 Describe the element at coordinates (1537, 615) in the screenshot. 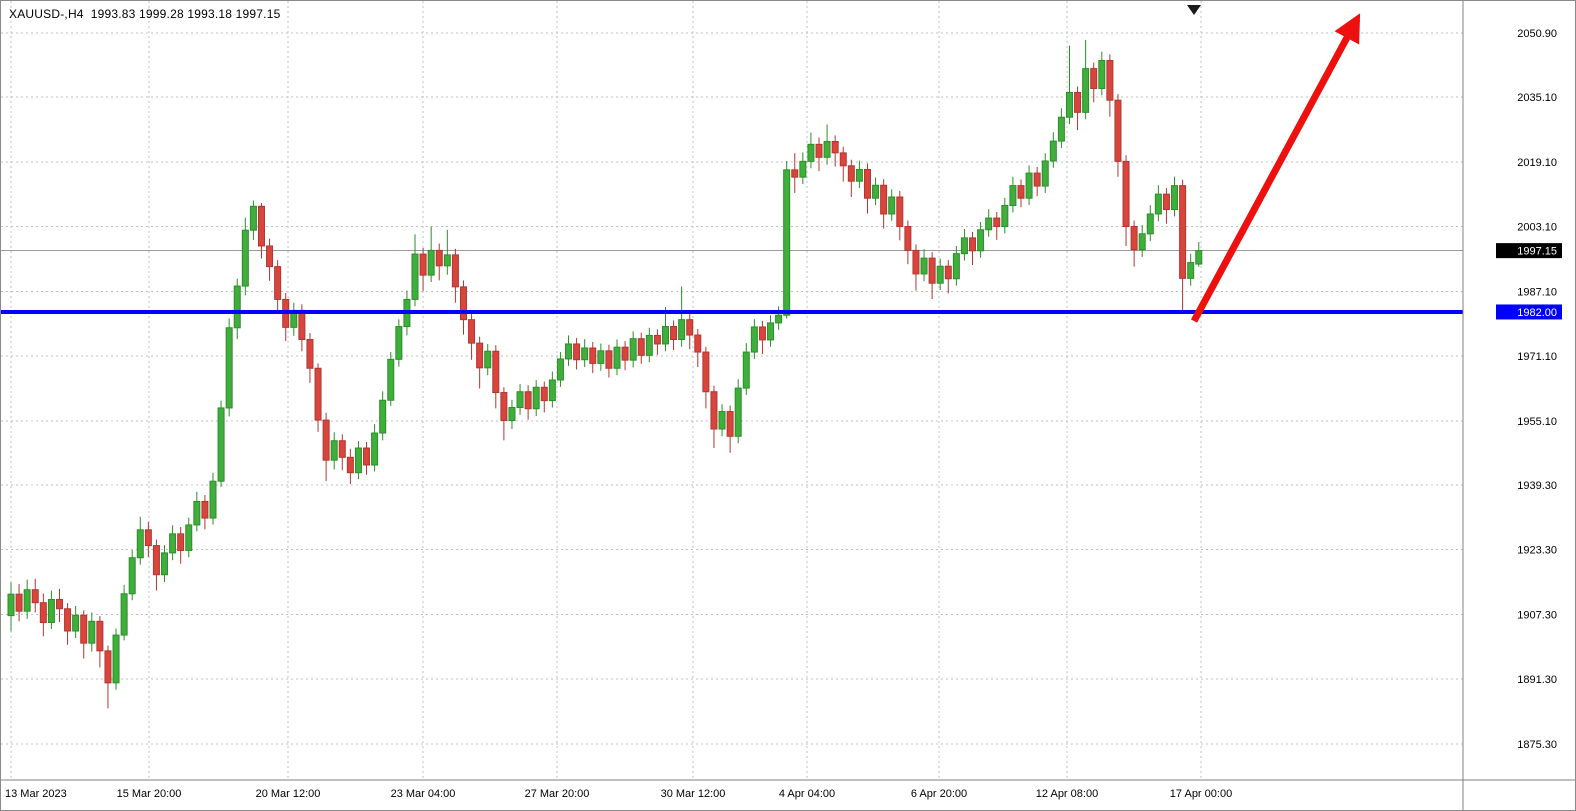

I see `price-tick-label: 1907.30` at that location.